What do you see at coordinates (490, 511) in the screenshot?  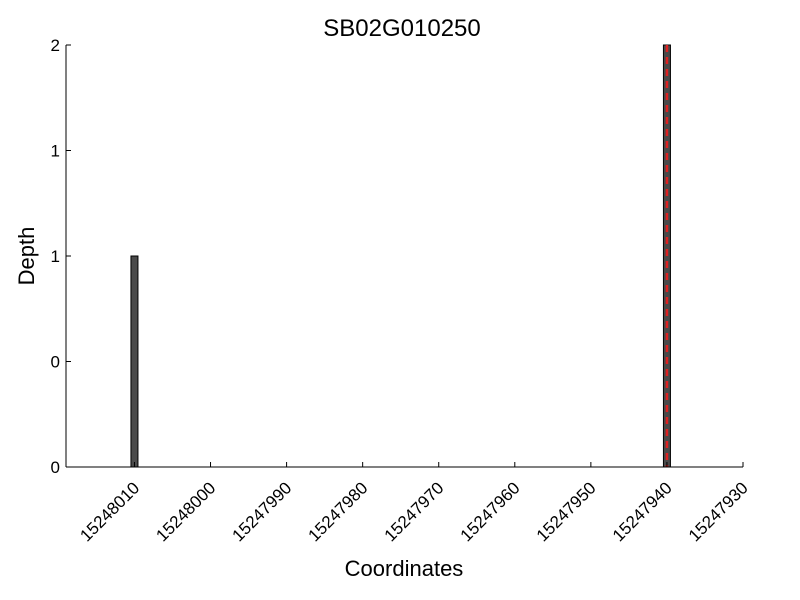 I see `x-tick-label: 15247960` at bounding box center [490, 511].